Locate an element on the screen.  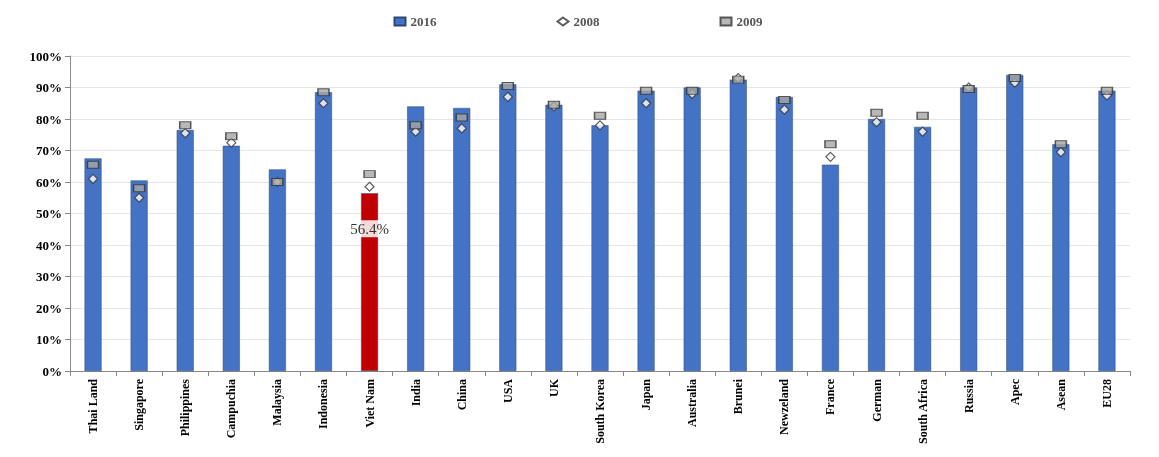
x-tick-label: Thai Land is located at coordinates (93, 406).